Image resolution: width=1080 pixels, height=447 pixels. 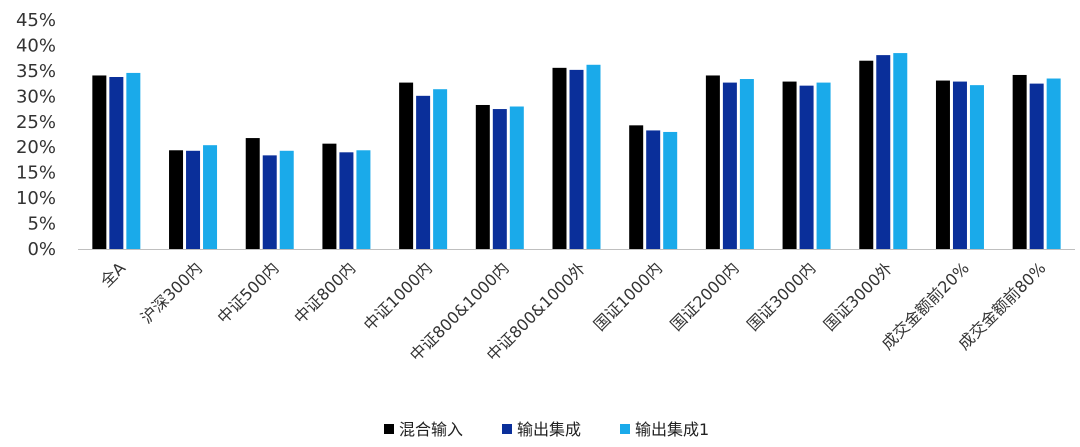 I want to click on y-tick-label: 20%, so click(x=36, y=147).